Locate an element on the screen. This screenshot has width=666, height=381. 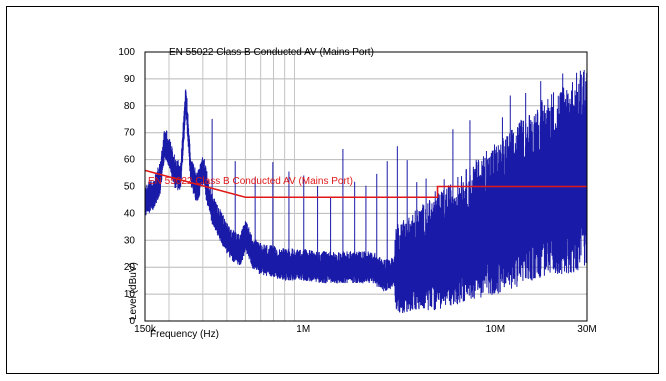
y-axis-label: Level (dBuV) is located at coordinates (133, 291).